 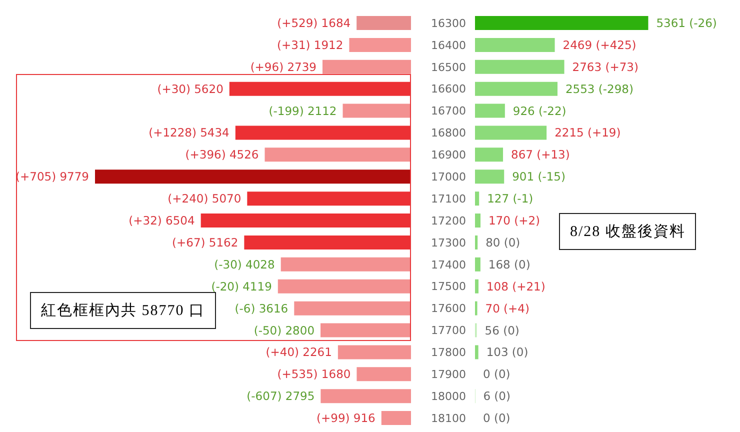 What do you see at coordinates (310, 45) in the screenshot?
I see `data-label: (+31) 1912` at bounding box center [310, 45].